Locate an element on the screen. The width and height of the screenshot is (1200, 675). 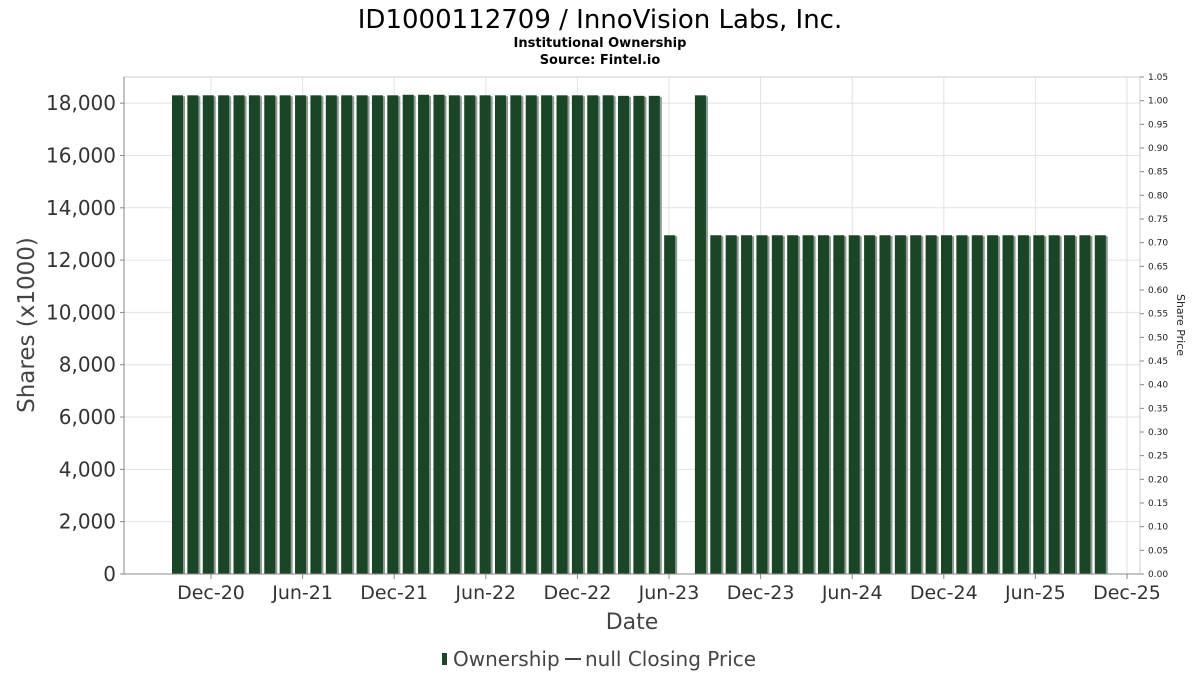
chart-source: Source: Fintel.io is located at coordinates (600, 60).